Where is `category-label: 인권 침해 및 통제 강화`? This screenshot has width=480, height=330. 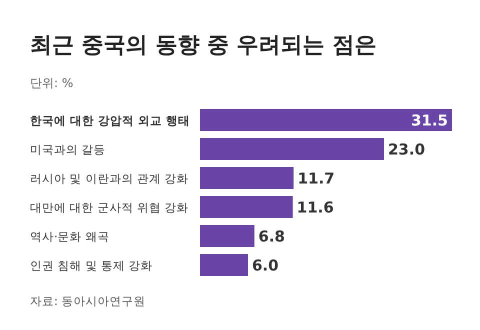 category-label: 인권 침해 및 통제 강화 is located at coordinates (91, 265).